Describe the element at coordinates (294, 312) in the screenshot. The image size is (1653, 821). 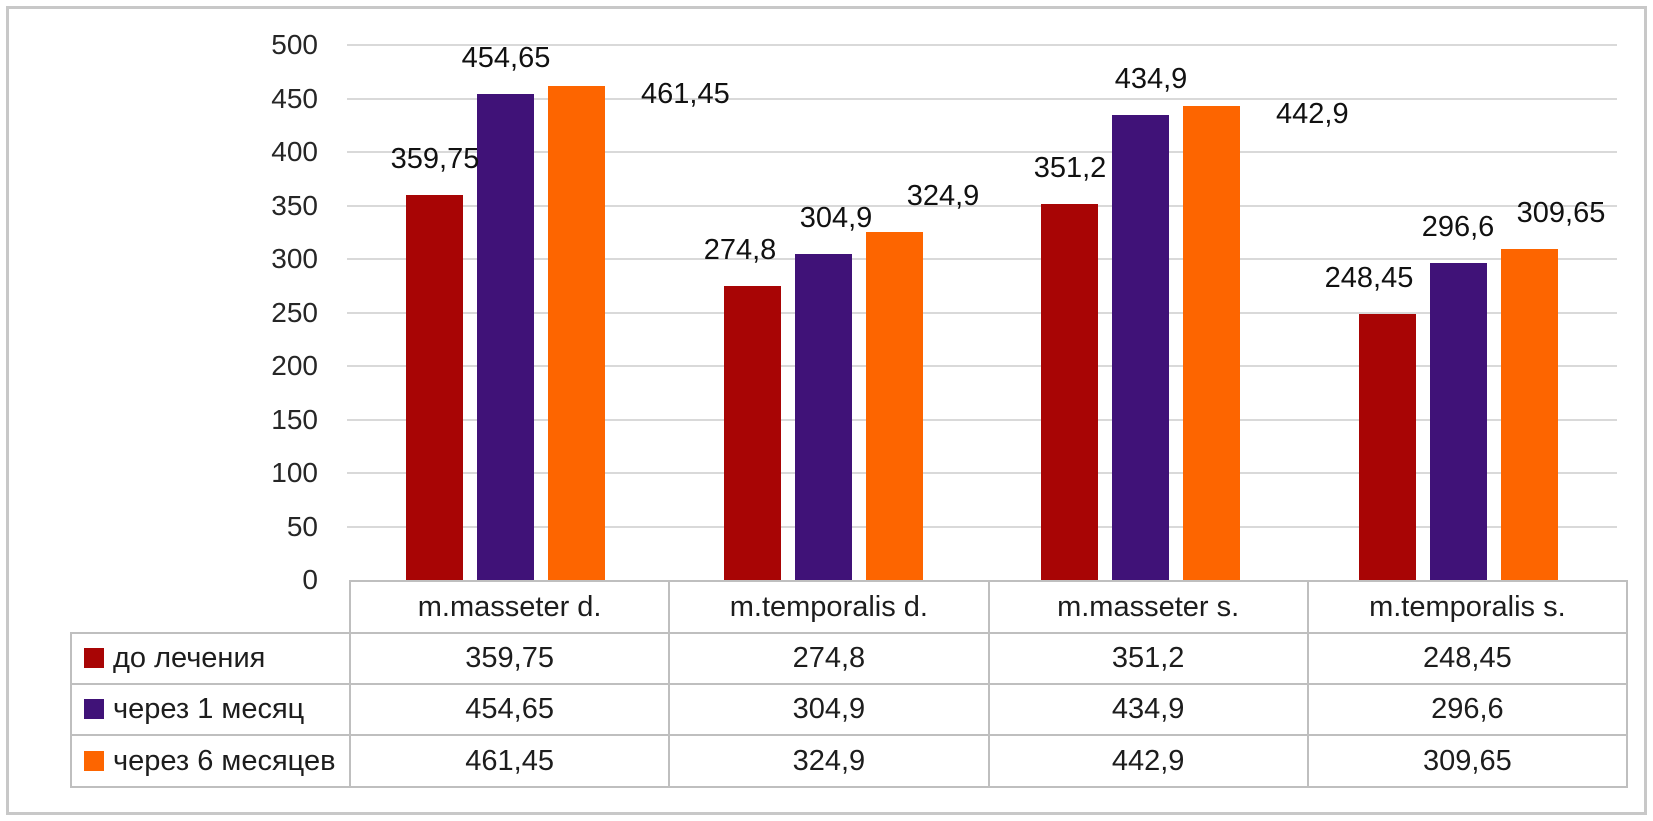
I see `y-axis-tick-label: 250` at that location.